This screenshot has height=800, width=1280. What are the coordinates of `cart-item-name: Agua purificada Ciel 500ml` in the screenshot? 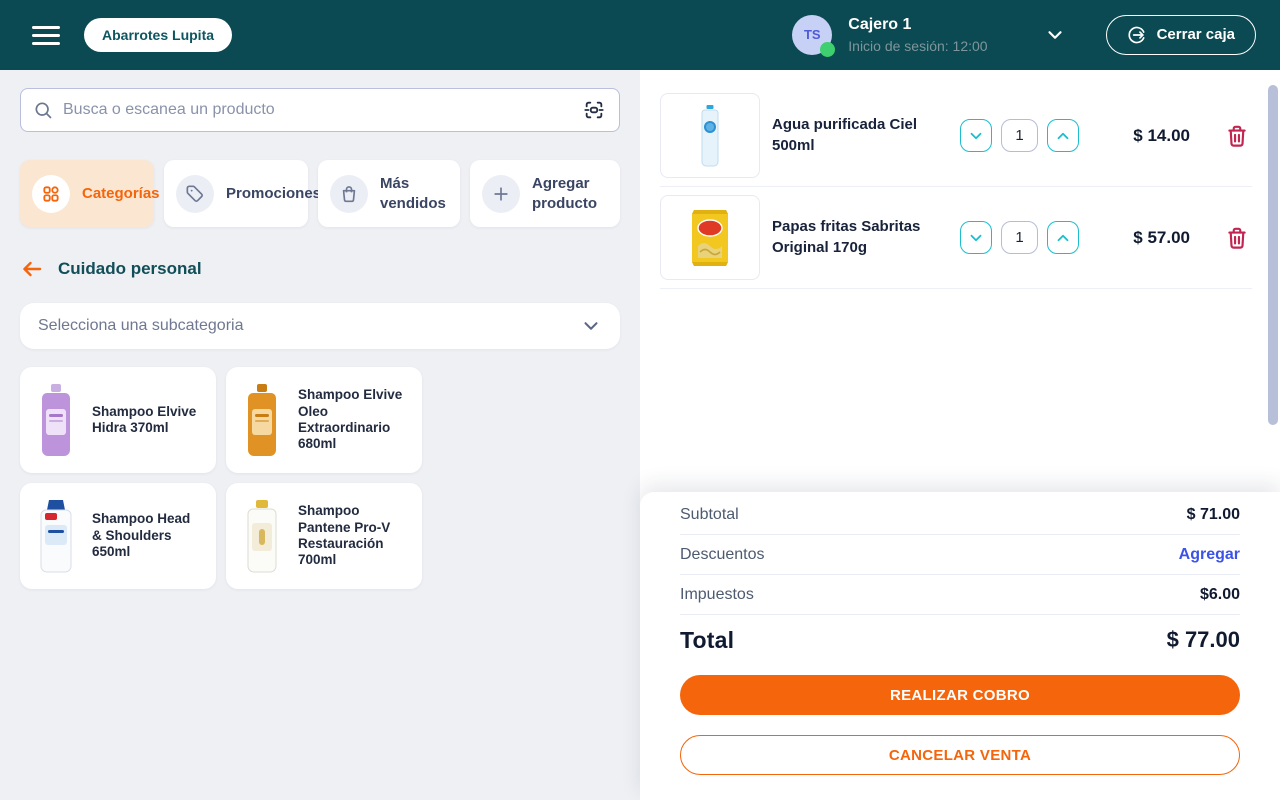 It's located at (845, 135).